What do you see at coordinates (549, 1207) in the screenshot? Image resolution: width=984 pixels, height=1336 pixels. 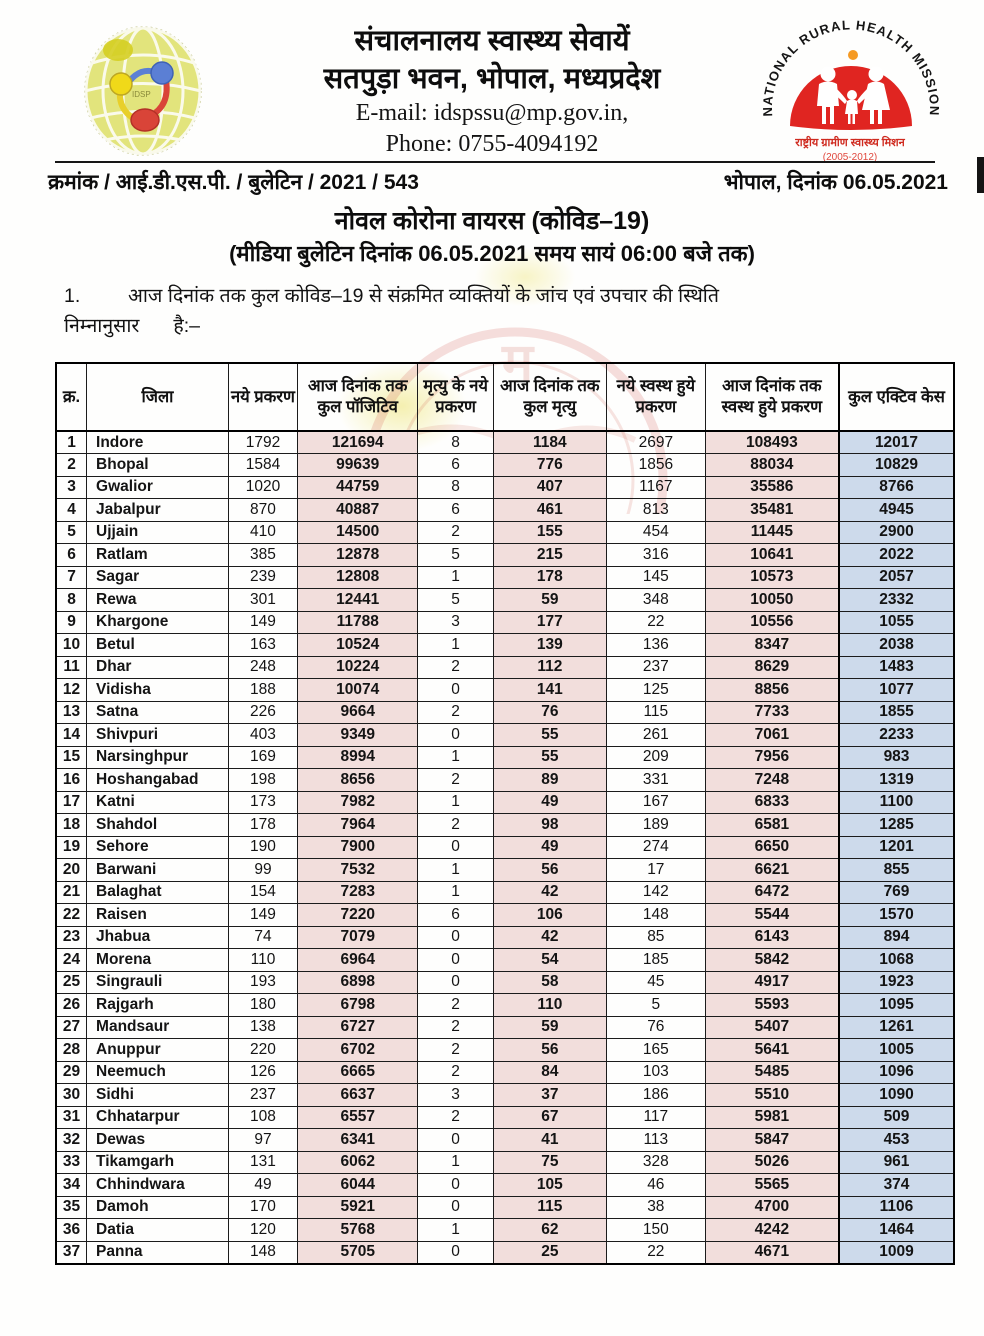 I see `cell-total-deaths: 115` at bounding box center [549, 1207].